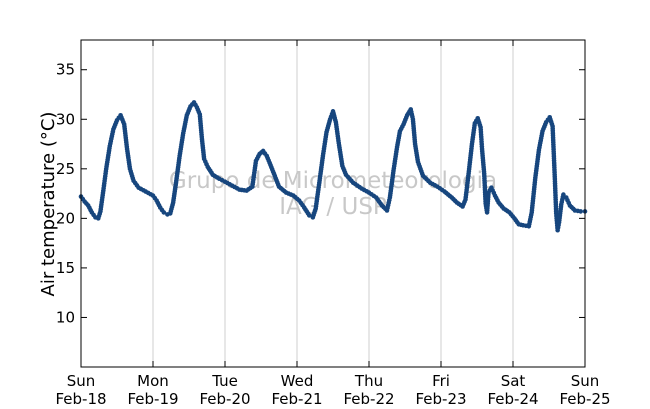 This screenshot has height=409, width=650. Describe the element at coordinates (441, 381) in the screenshot. I see `x-tick-day-label: Fri` at that location.